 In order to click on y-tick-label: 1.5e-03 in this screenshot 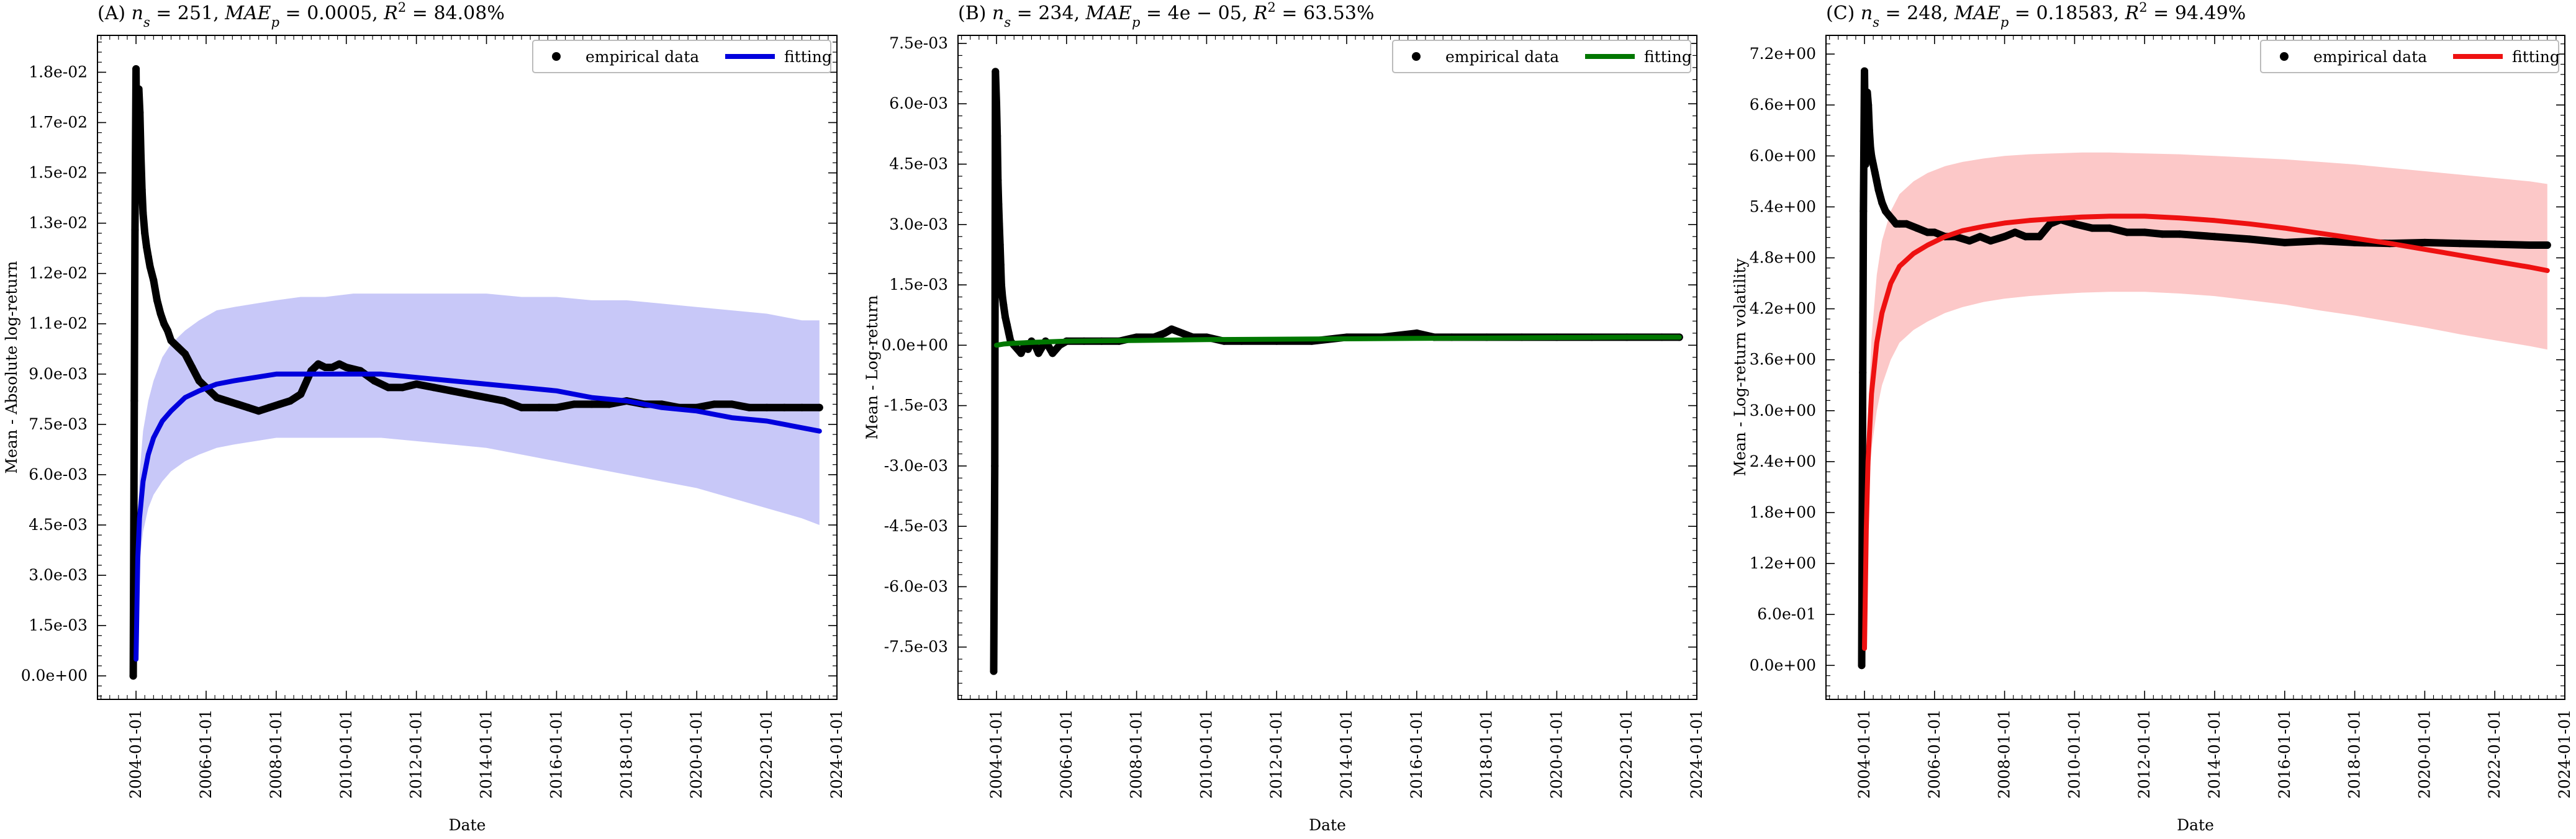, I will do `click(58, 625)`.